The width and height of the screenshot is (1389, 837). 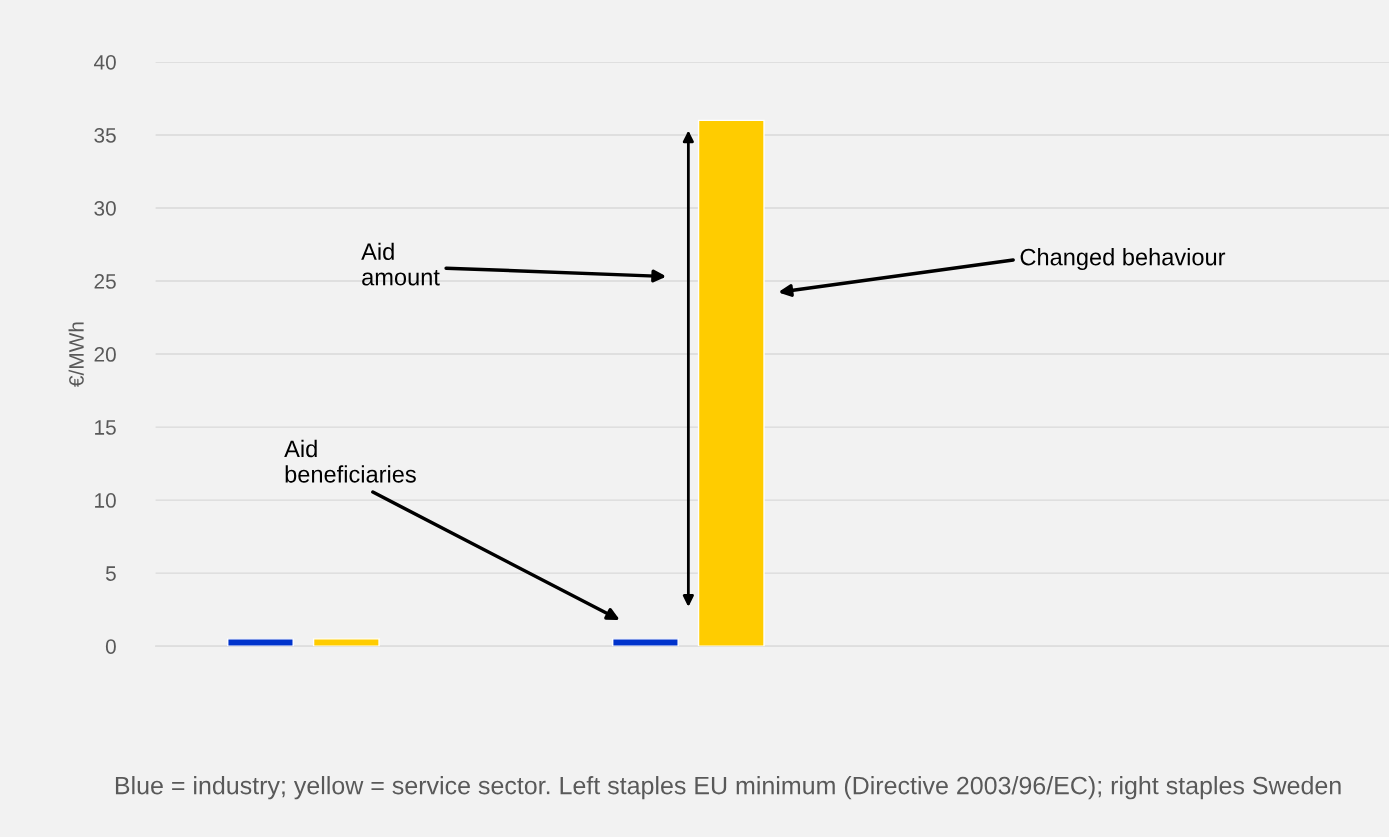 What do you see at coordinates (728, 788) in the screenshot?
I see `text: Blue = industry; yellow = service sector. Left staples EU minimum (Directive 2003/96/EC); right staples Sweden` at bounding box center [728, 788].